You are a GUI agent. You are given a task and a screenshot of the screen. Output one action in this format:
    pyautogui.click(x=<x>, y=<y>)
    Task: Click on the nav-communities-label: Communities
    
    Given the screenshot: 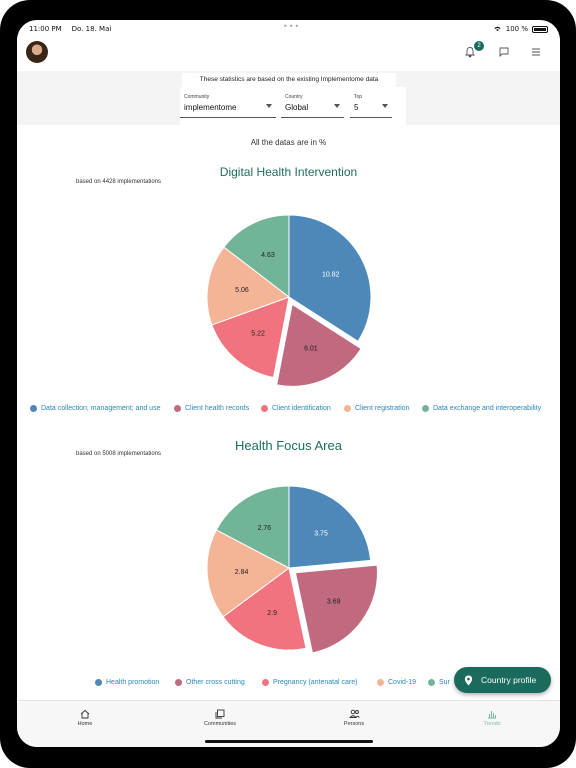 What is the action you would take?
    pyautogui.click(x=220, y=724)
    